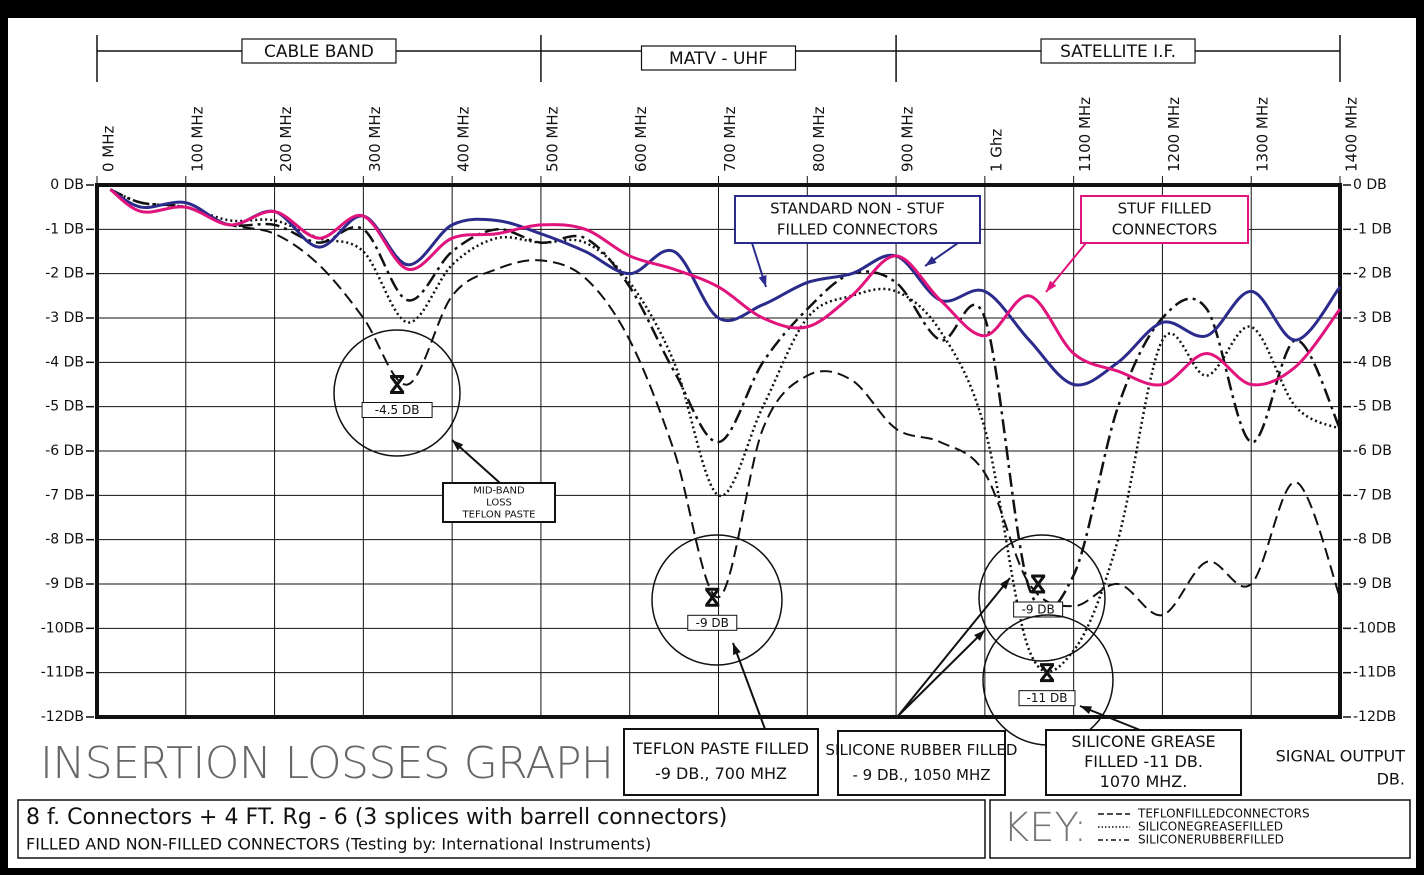 Image resolution: width=1424 pixels, height=875 pixels. Describe the element at coordinates (1372, 451) in the screenshot. I see `y-tick-label-right: -6 DB` at that location.